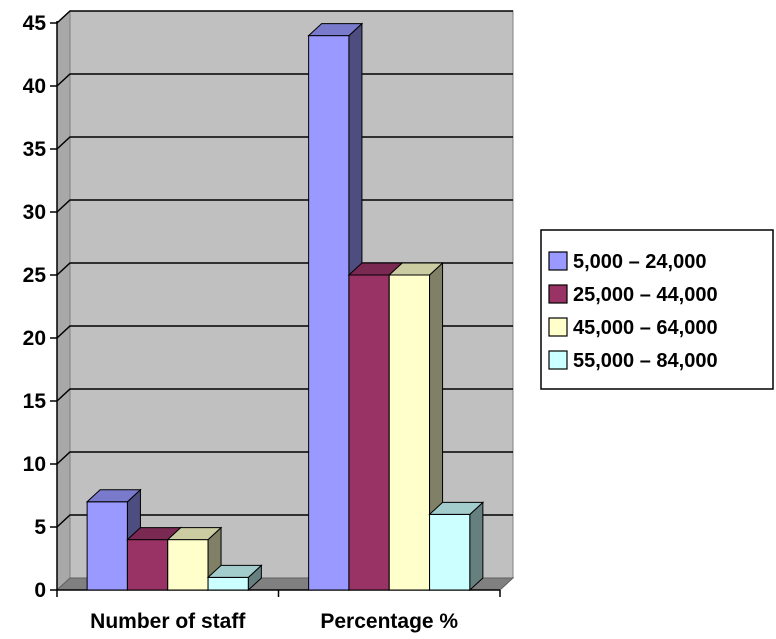 The height and width of the screenshot is (639, 776). What do you see at coordinates (35, 149) in the screenshot?
I see `y-tick-label: 35` at bounding box center [35, 149].